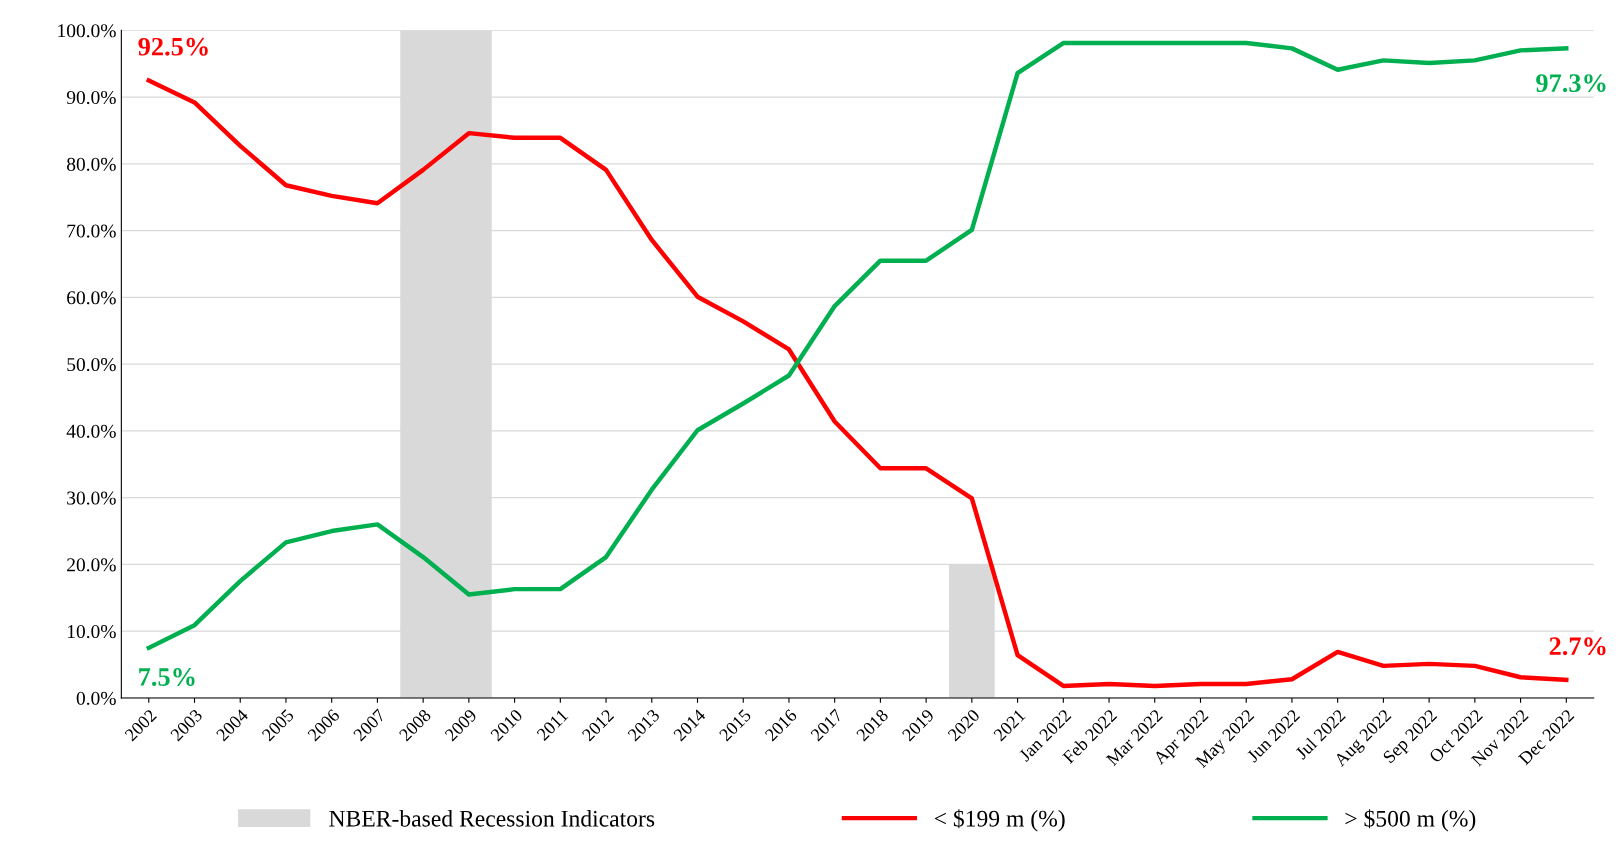 The height and width of the screenshot is (867, 1618). Describe the element at coordinates (91, 431) in the screenshot. I see `y-tick-label: 40.0%` at that location.